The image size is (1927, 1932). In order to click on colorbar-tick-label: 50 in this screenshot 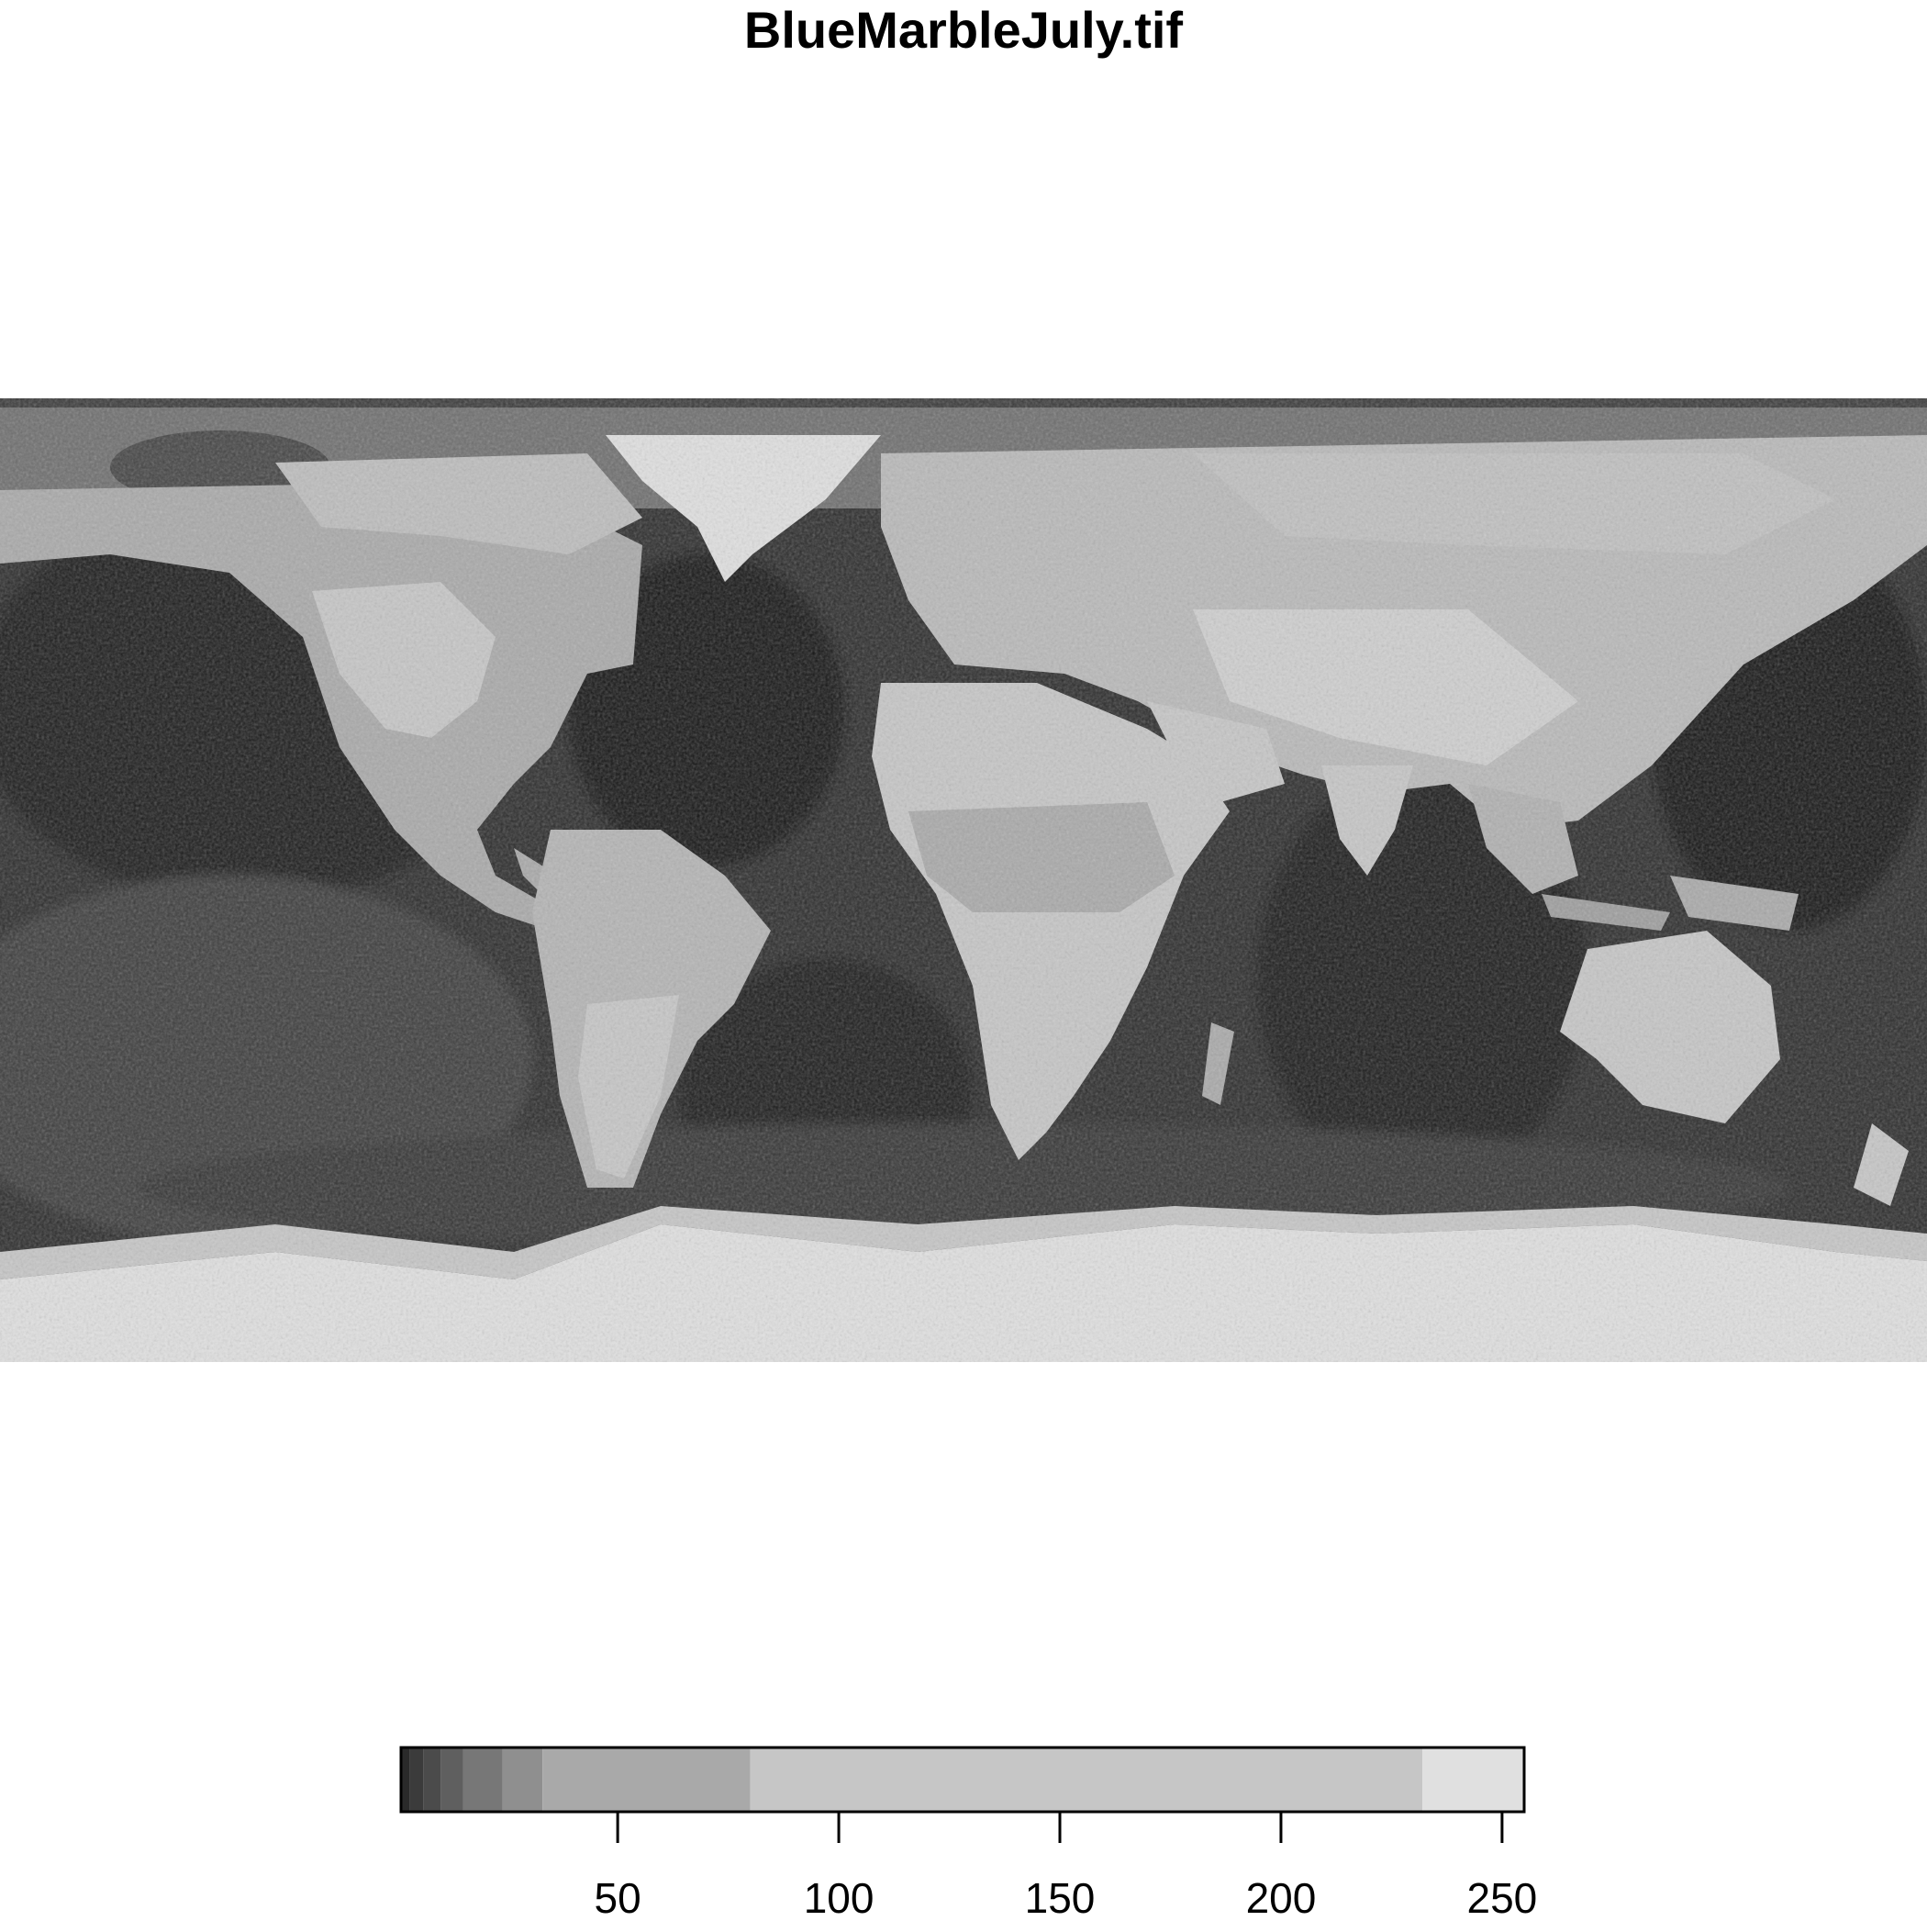, I will do `click(618, 1898)`.